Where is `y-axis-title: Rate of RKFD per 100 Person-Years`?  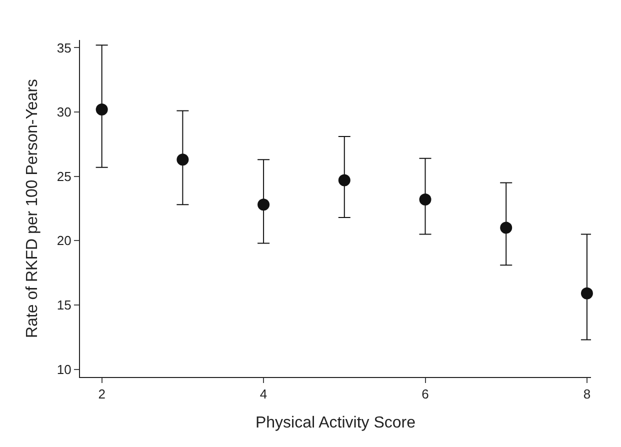
y-axis-title: Rate of RKFD per 100 Person-Years is located at coordinates (32, 208).